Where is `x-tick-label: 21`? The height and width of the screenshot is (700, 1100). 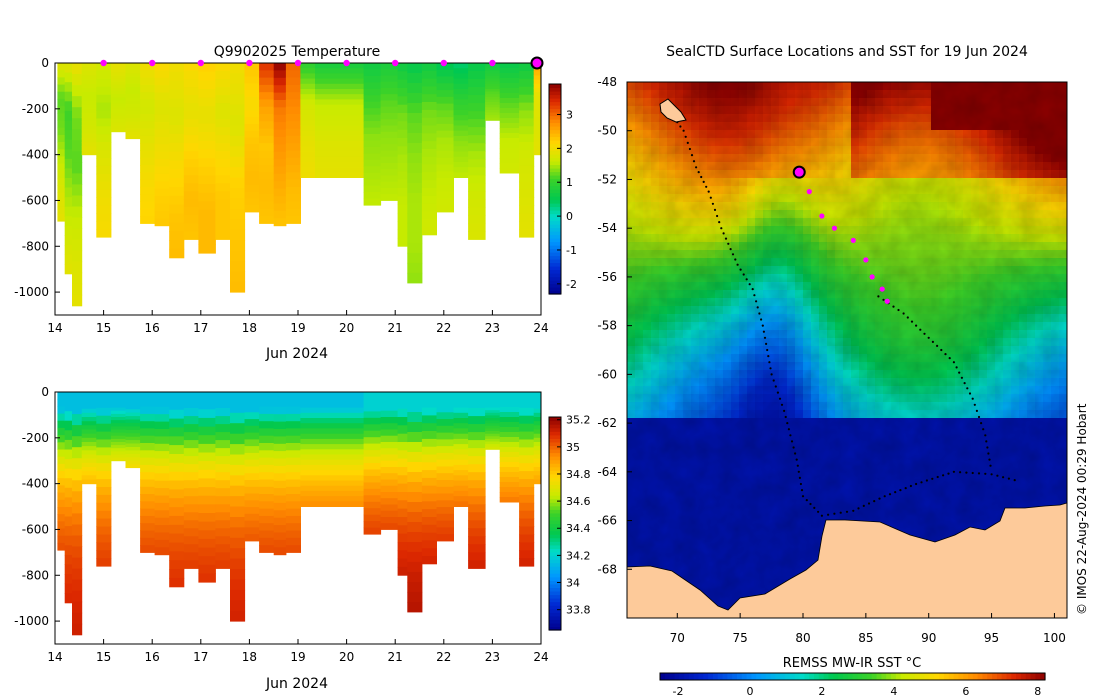
x-tick-label: 21 is located at coordinates (395, 328).